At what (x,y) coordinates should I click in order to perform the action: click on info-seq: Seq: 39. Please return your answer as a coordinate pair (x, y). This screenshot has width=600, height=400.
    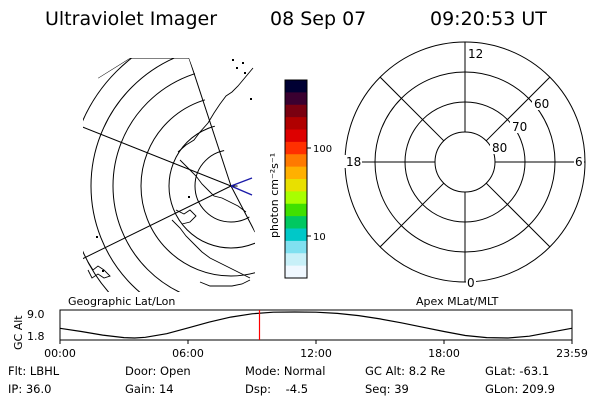
    Looking at the image, I should click on (387, 389).